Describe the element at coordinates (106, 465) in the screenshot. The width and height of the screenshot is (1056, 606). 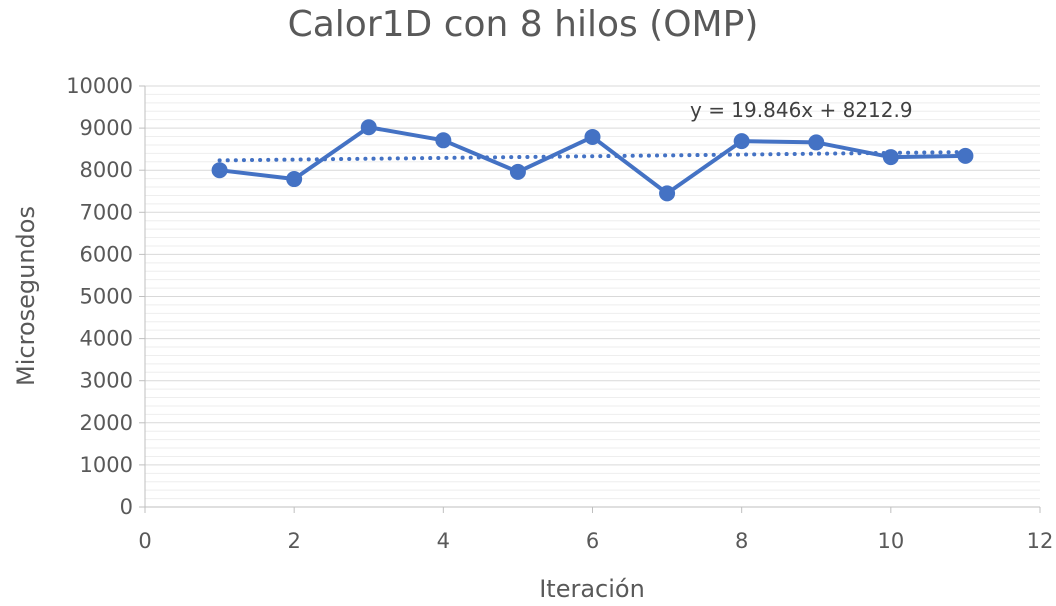
I see `y-tick-label: 1000` at that location.